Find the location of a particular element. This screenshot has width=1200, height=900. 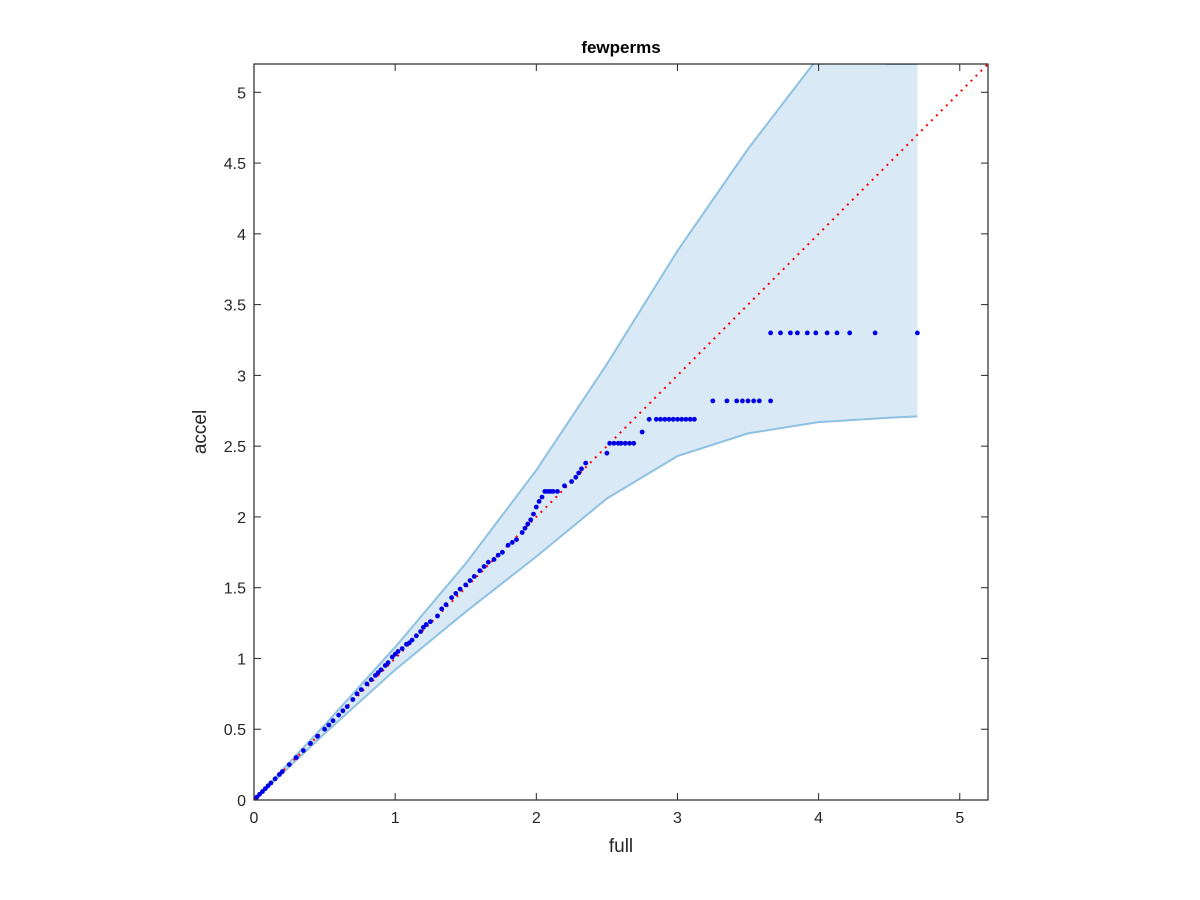

y-tick-label: 0 is located at coordinates (241, 801).